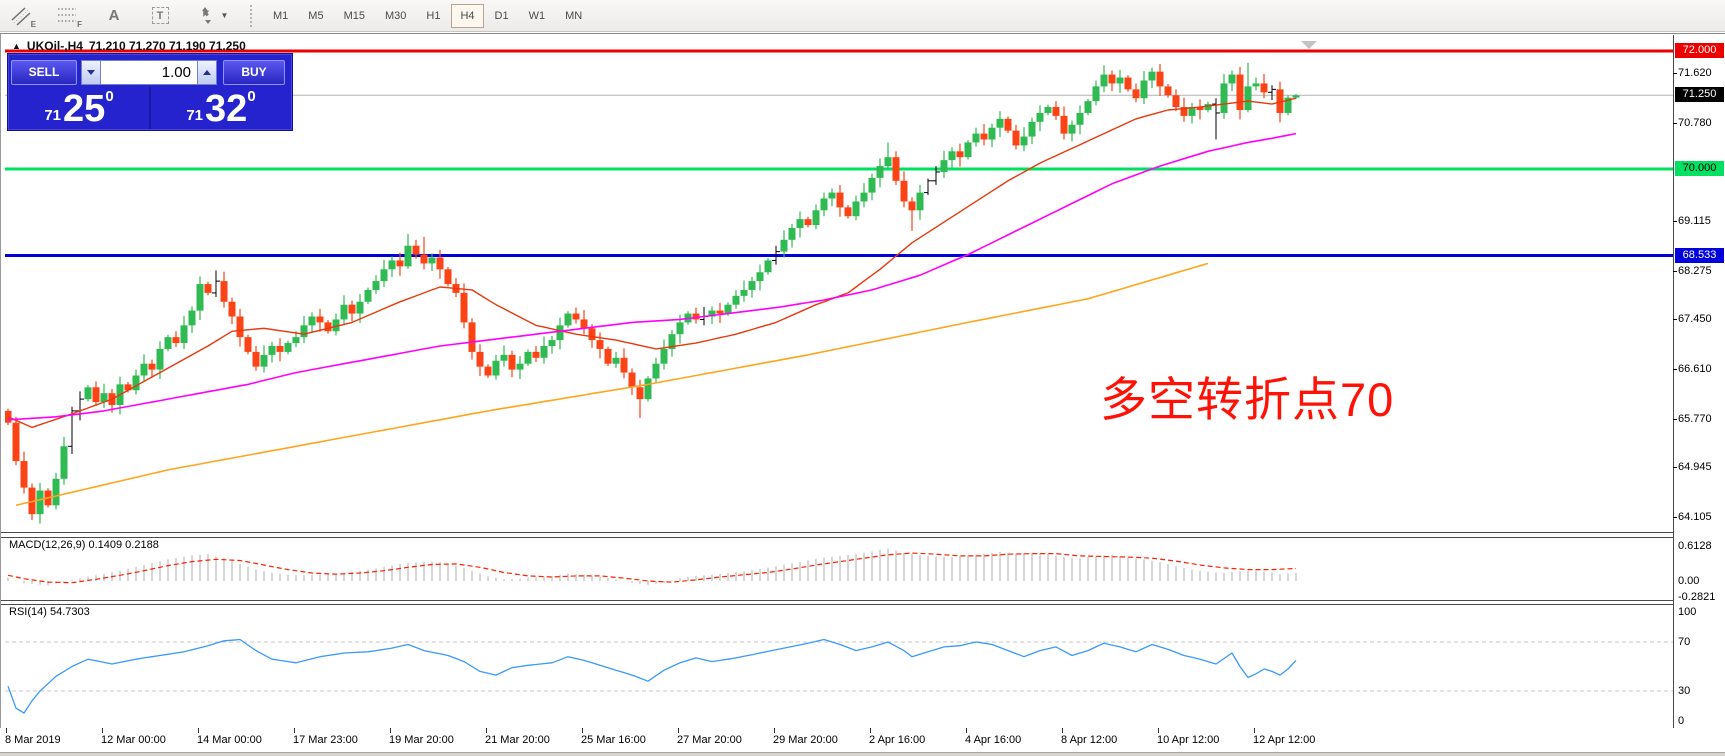 The image size is (1725, 756). I want to click on time-tick-label: 2 Apr 16:00, so click(897, 740).